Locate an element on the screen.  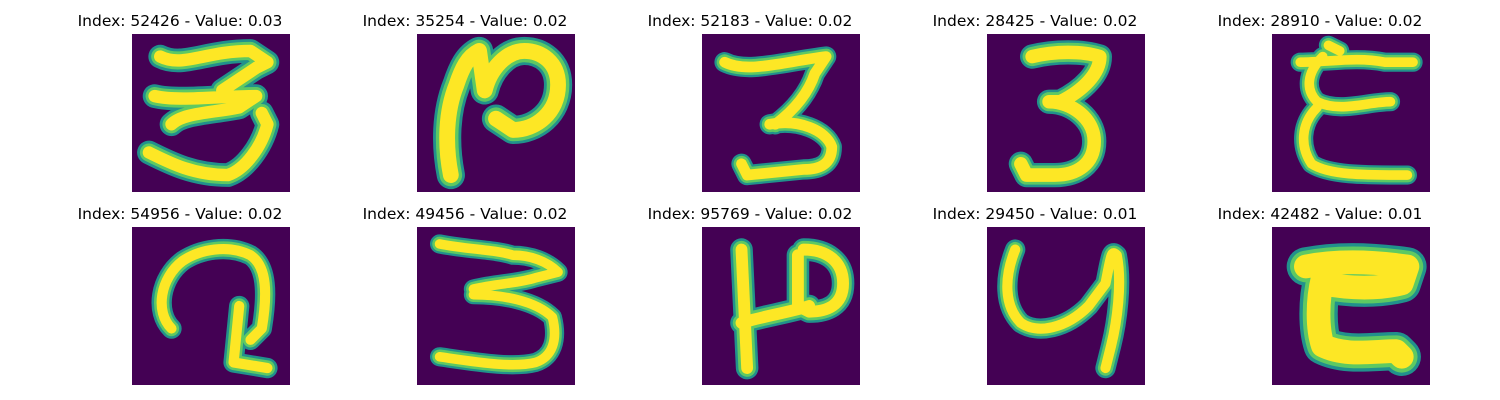
sample-title: Index: 28425 - Value: 0.02 is located at coordinates (1035, 21).